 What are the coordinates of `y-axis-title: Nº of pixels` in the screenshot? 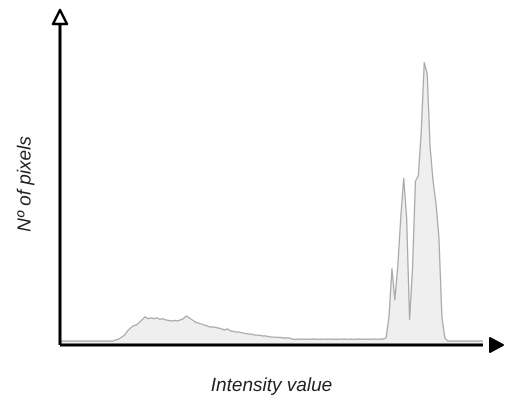 It's located at (25, 184).